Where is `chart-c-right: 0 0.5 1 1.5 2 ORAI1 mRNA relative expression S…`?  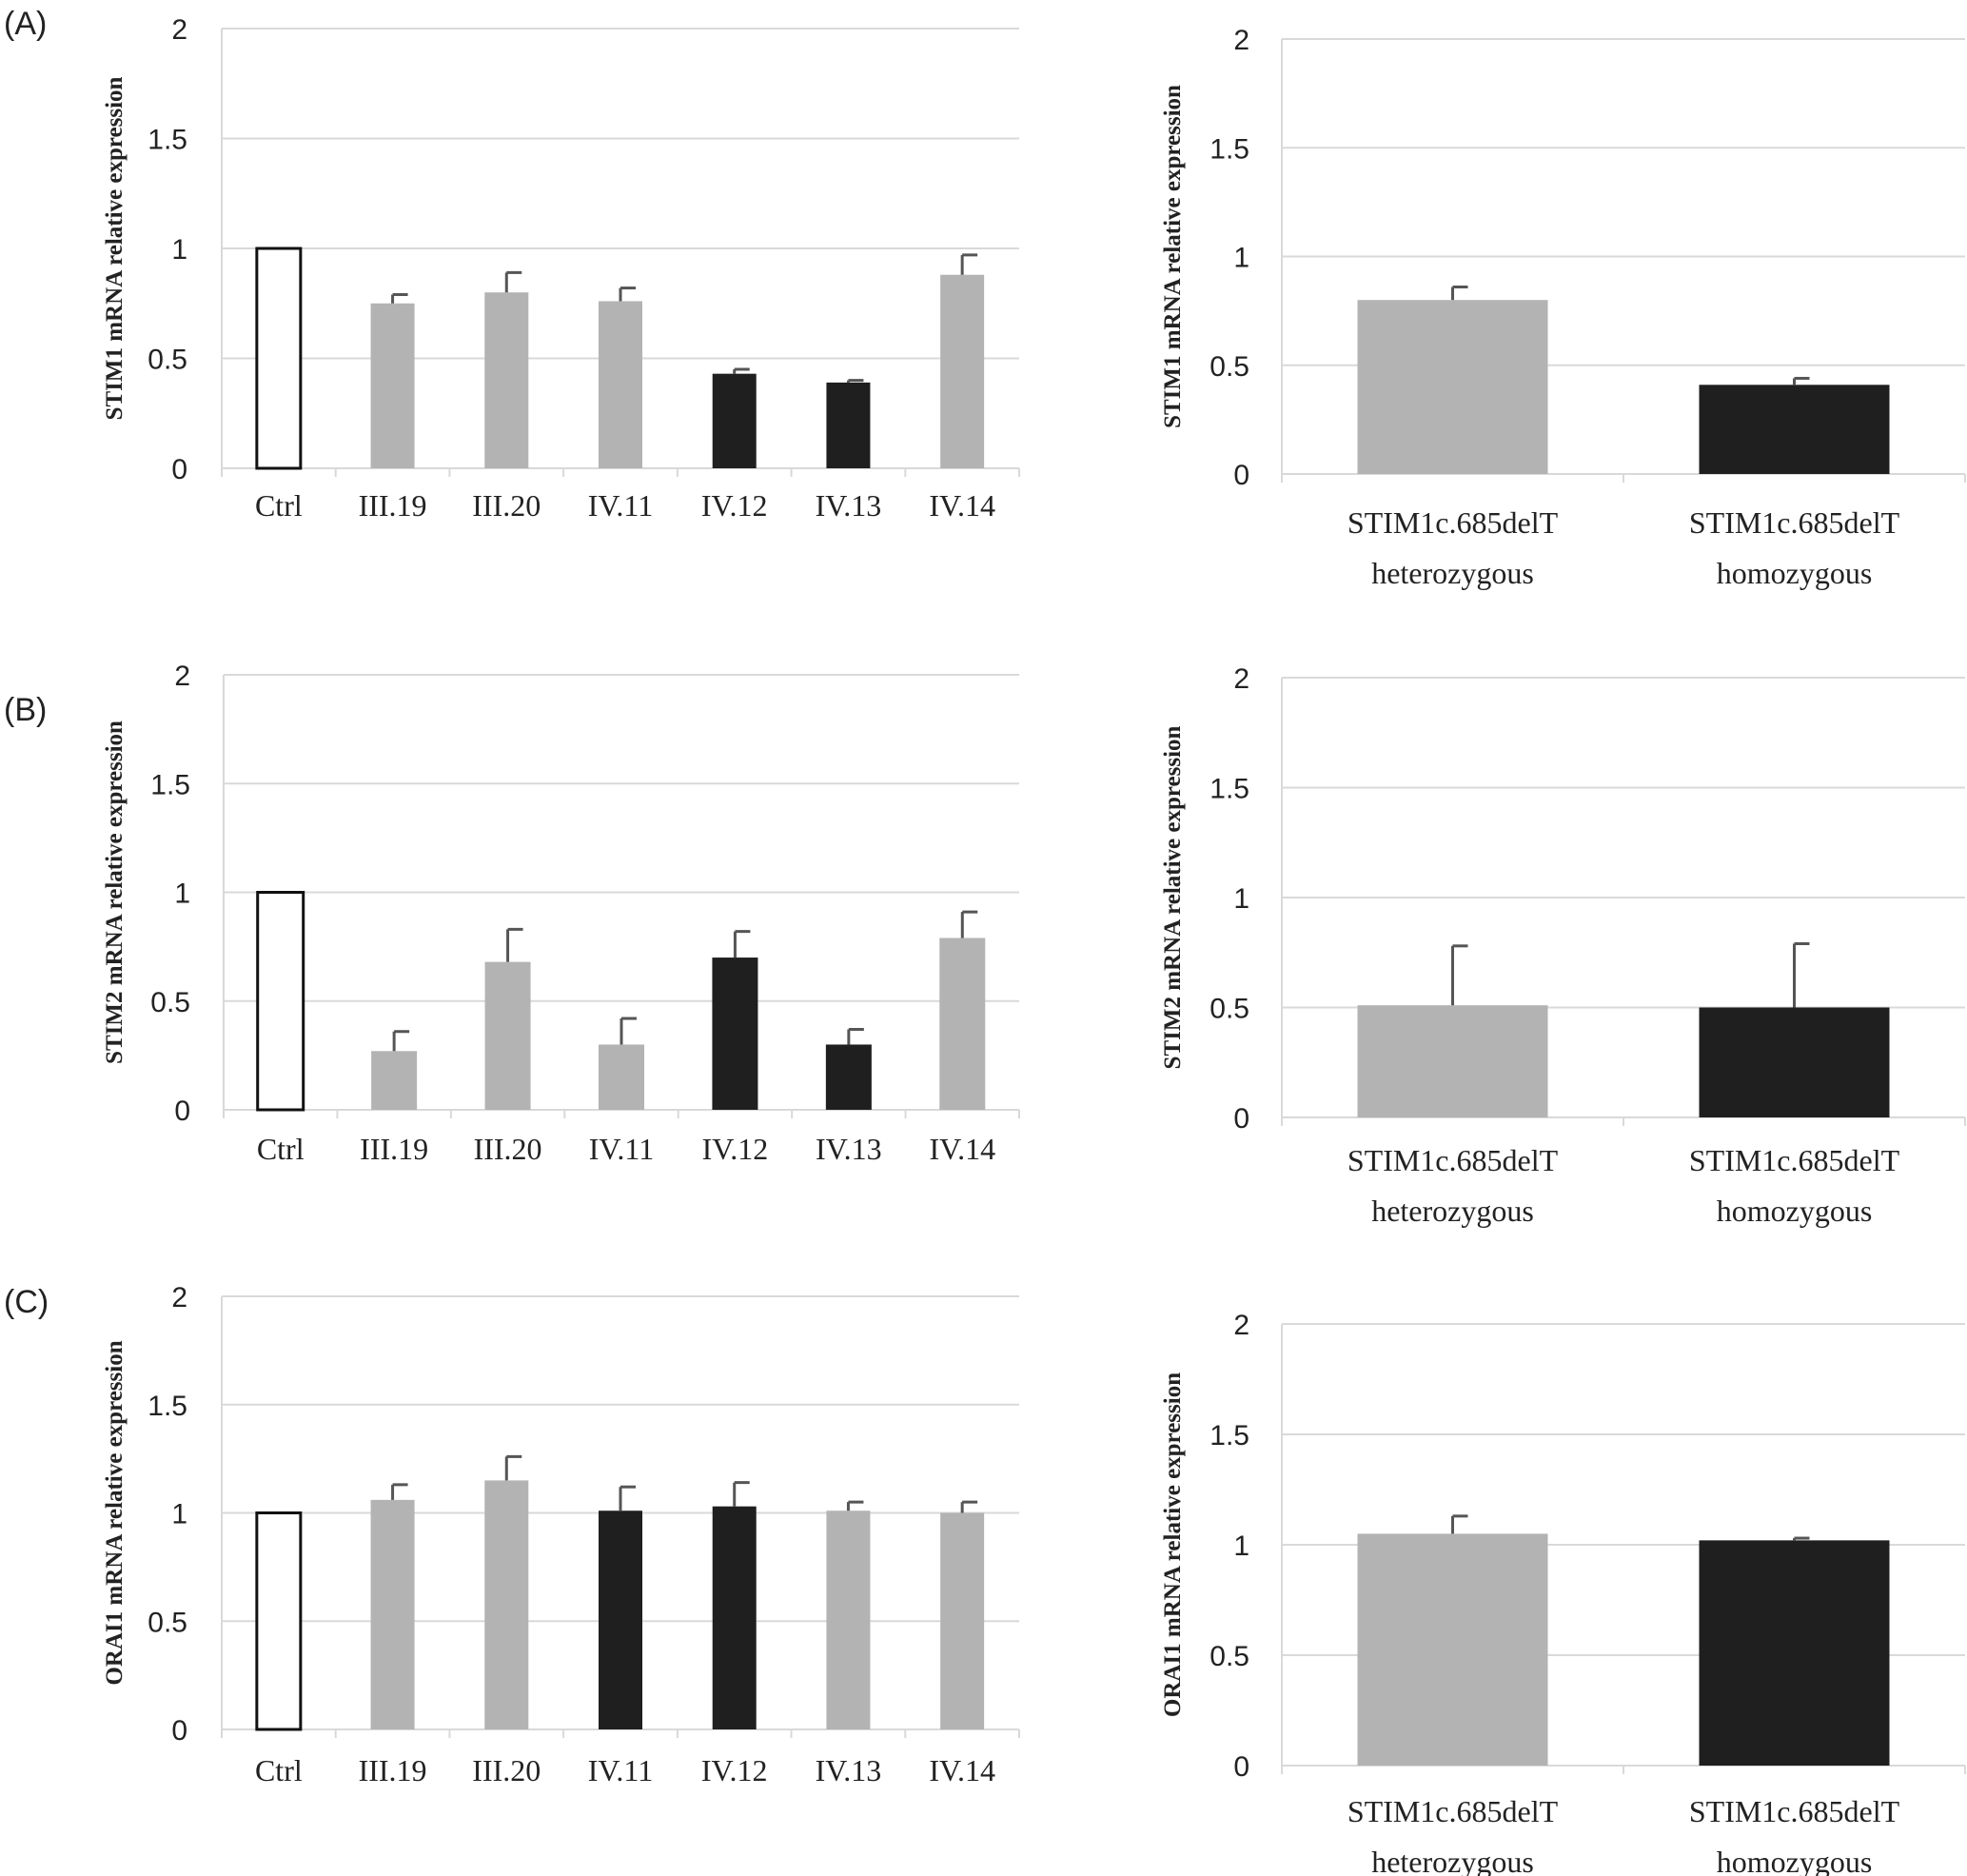 chart-c-right: 0 0.5 1 1.5 2 ORAI1 mRNA relative expression S… is located at coordinates (1563, 1593).